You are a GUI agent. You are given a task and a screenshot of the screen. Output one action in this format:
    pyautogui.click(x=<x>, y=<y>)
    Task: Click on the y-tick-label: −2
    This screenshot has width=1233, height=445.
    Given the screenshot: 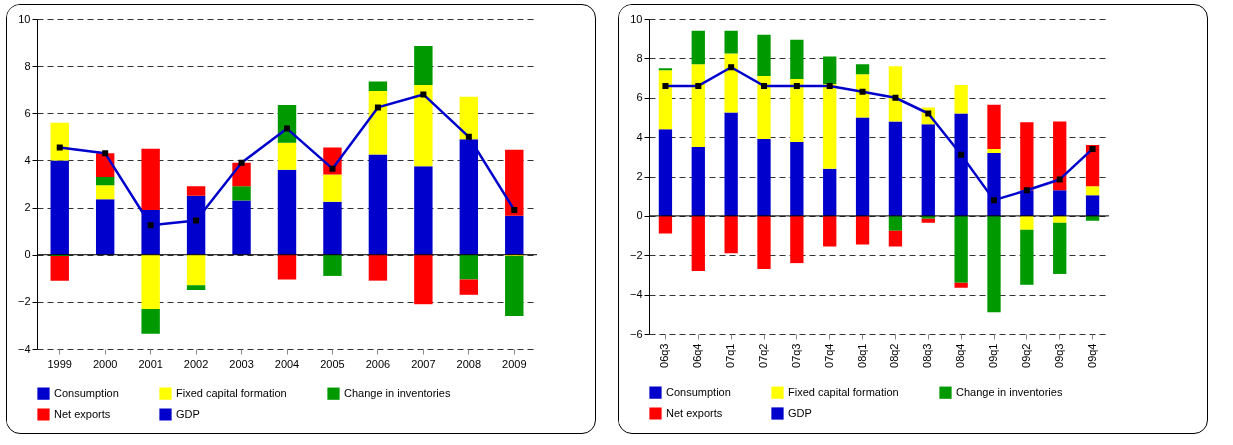 What is the action you would take?
    pyautogui.click(x=636, y=254)
    